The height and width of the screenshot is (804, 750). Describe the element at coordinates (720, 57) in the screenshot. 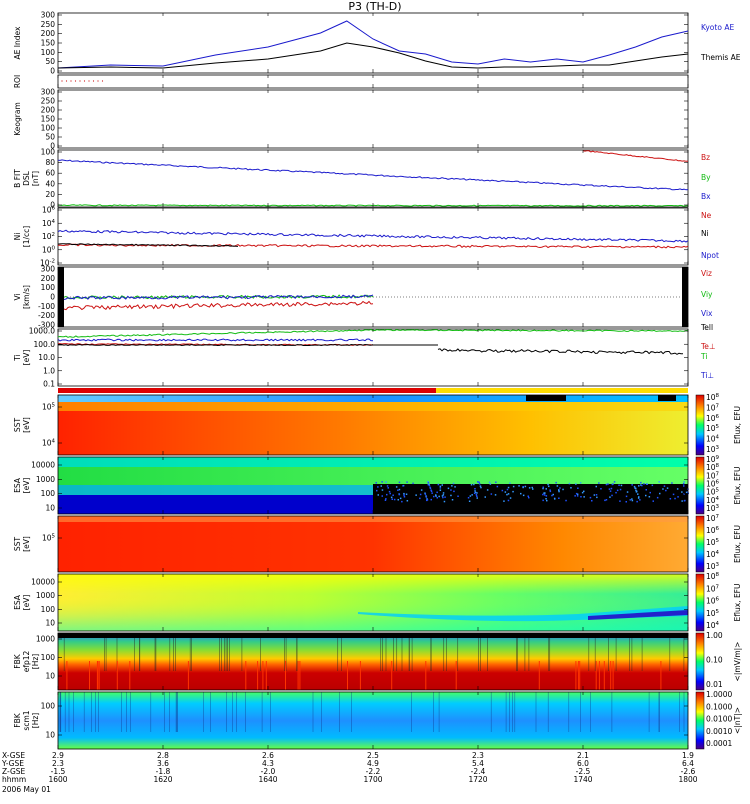

I see `series-label: Themis AE` at that location.